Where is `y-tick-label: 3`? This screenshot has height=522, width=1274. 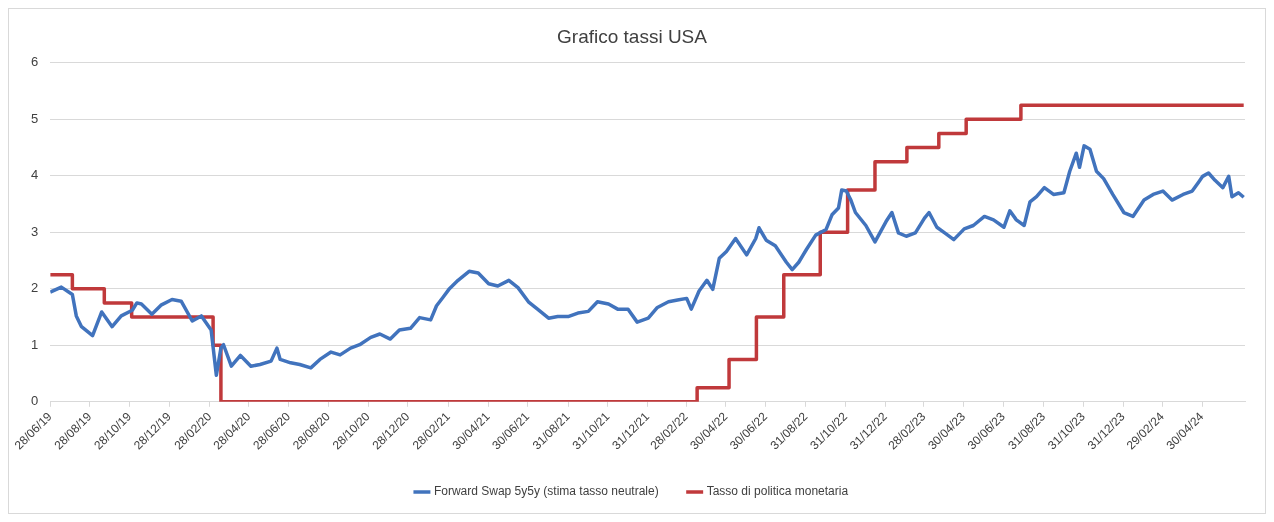 y-tick-label: 3 is located at coordinates (35, 231).